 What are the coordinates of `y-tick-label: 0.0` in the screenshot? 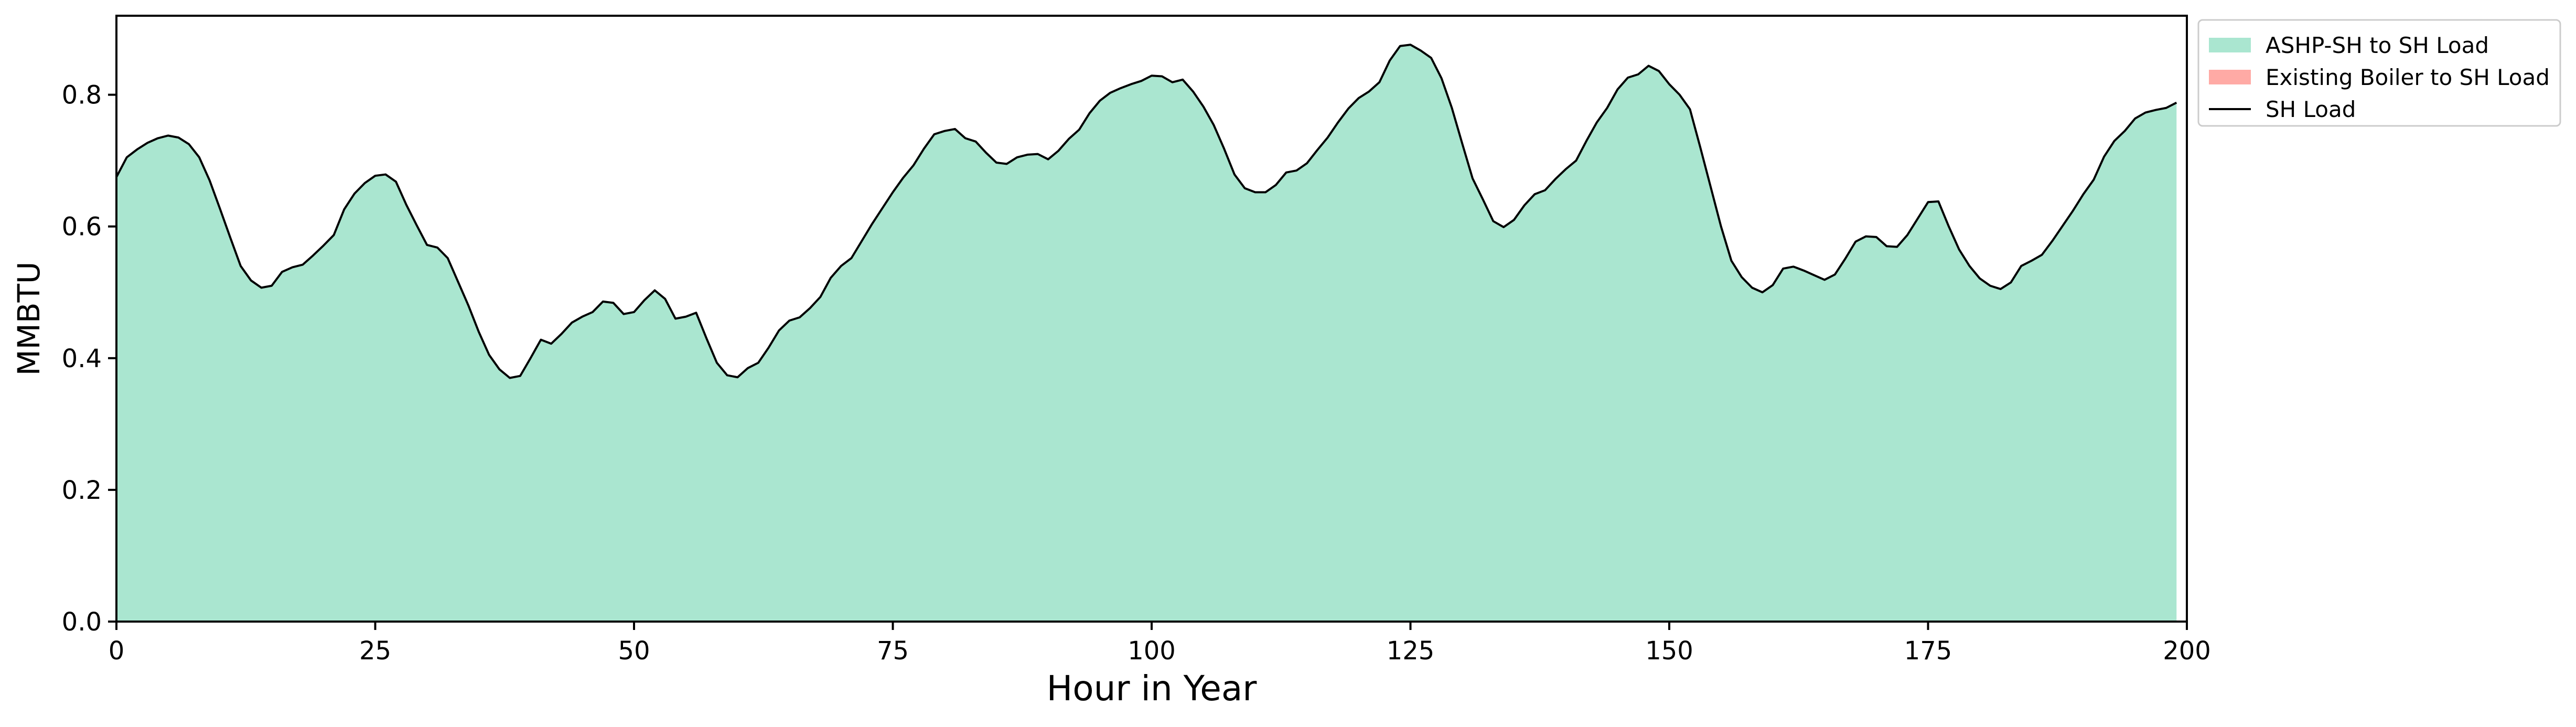 It's located at (82, 622).